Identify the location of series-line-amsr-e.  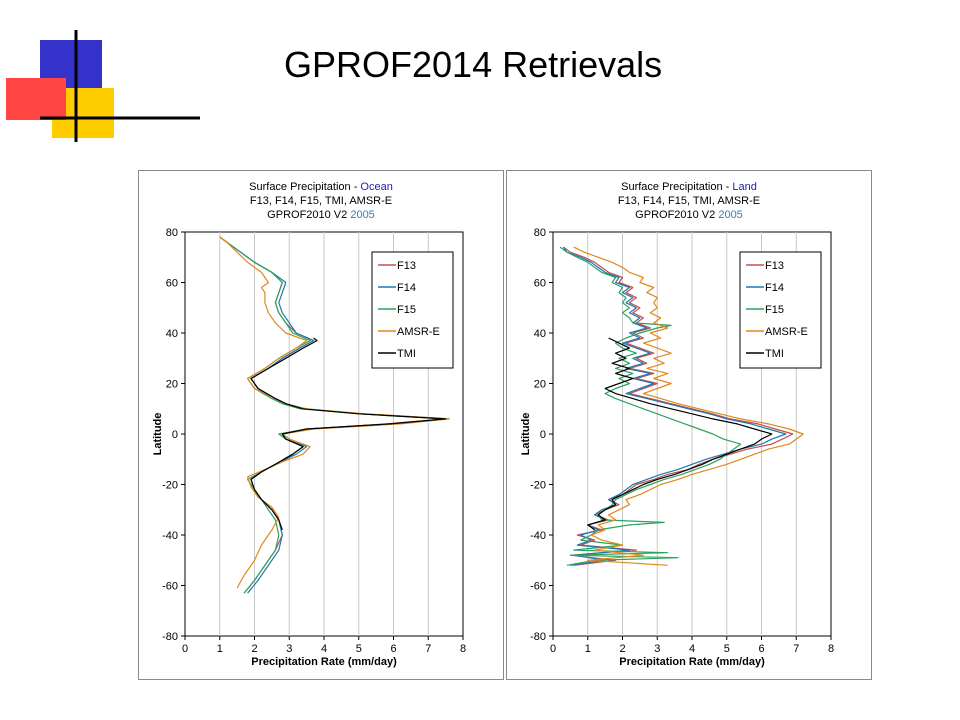
(688, 406).